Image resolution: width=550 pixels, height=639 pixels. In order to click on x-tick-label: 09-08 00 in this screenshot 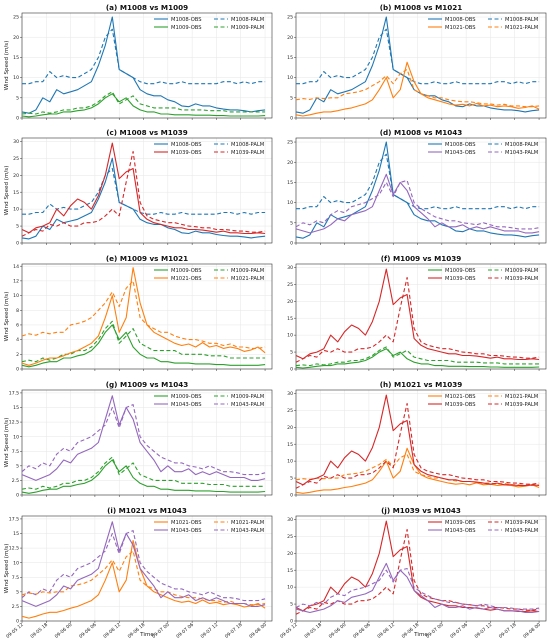, I will do `click(258, 630)`.